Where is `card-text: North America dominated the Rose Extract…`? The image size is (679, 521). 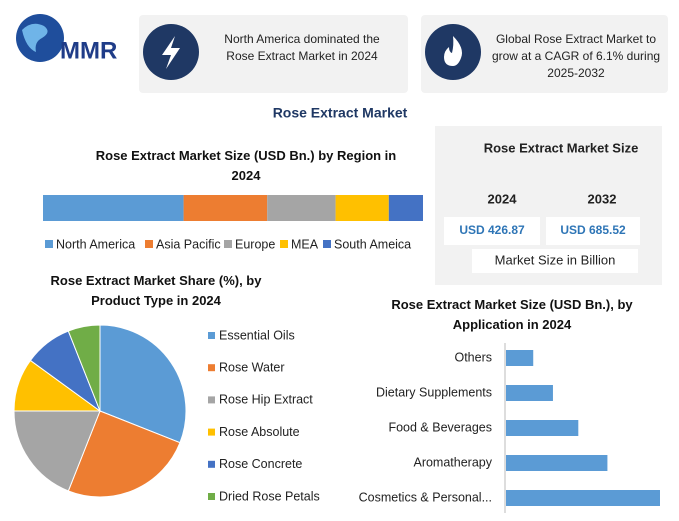 card-text: North America dominated the Rose Extract… is located at coordinates (302, 47).